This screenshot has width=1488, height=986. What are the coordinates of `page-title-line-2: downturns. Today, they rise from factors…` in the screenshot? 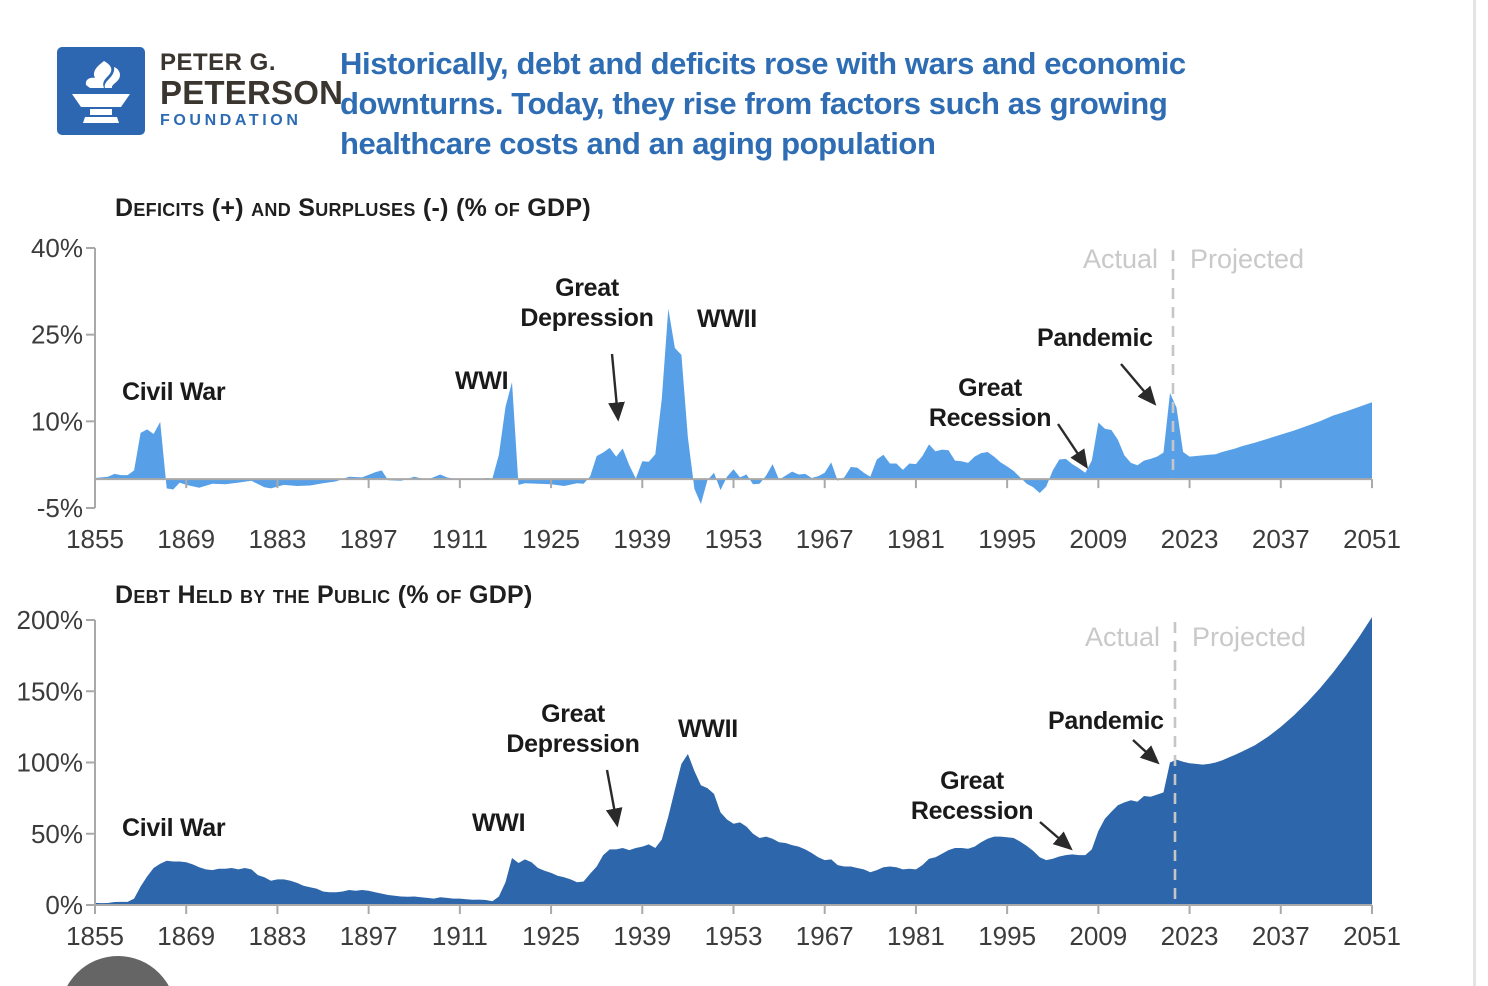 It's located at (754, 103).